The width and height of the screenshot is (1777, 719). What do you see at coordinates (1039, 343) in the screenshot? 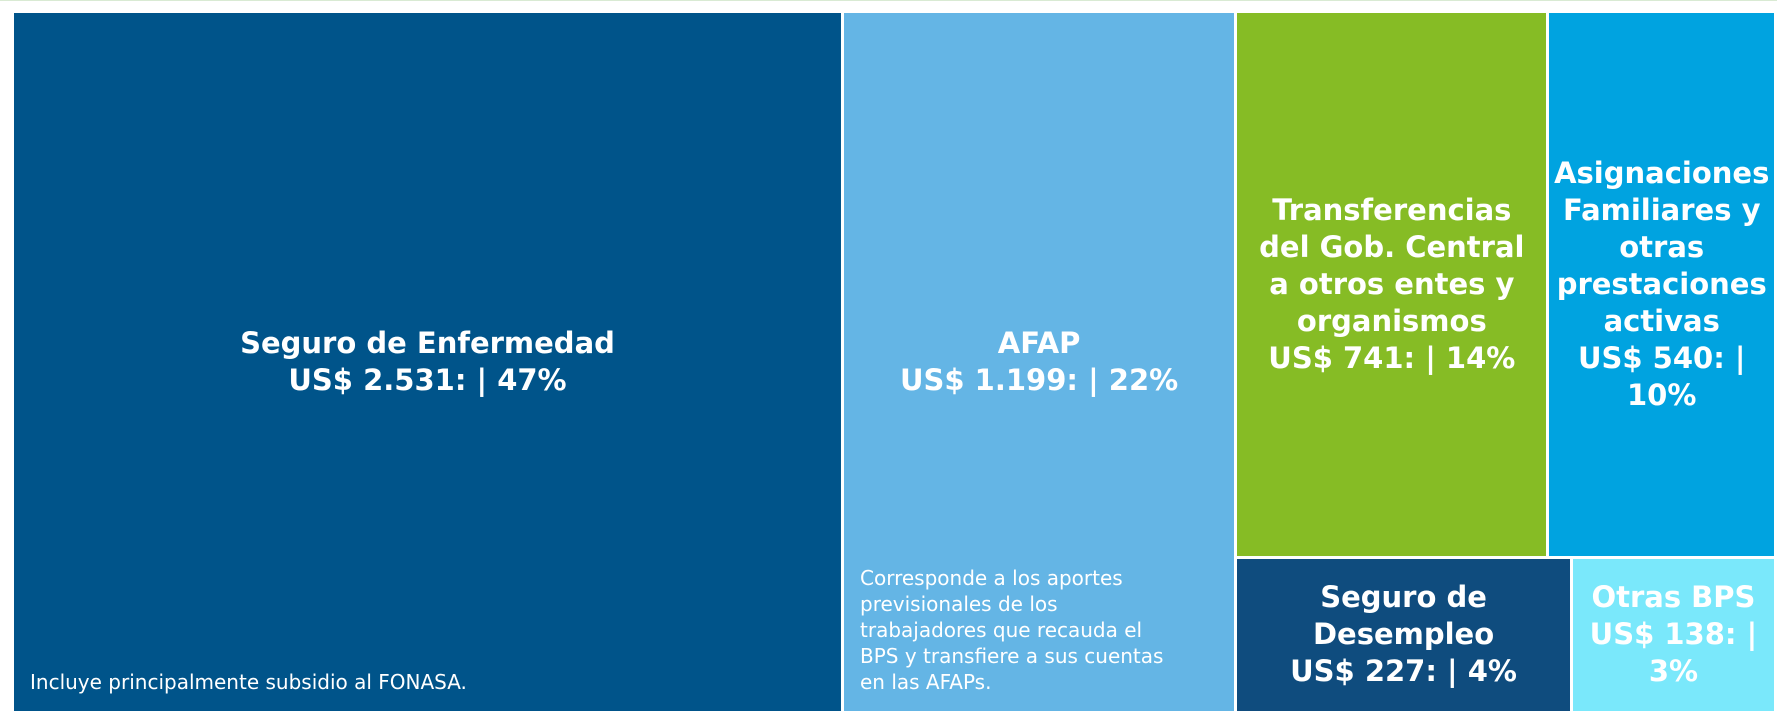
I see `tile-label: AFAP` at bounding box center [1039, 343].